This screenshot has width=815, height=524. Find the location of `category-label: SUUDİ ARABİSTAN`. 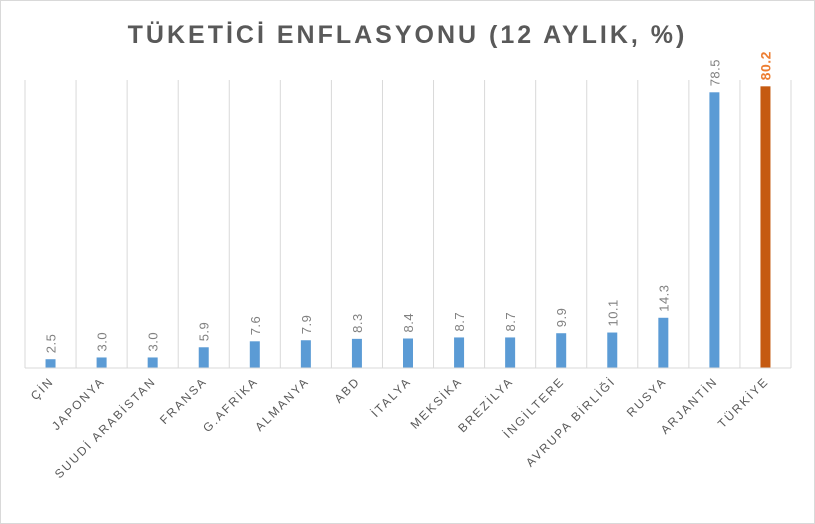

category-label: SUUDİ ARABİSTAN is located at coordinates (105, 427).